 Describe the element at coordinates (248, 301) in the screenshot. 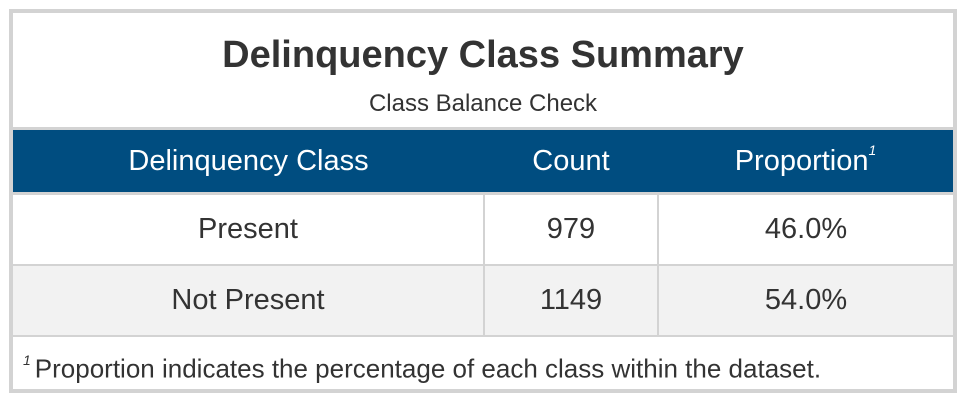

I see `cell-class: Not Present` at that location.